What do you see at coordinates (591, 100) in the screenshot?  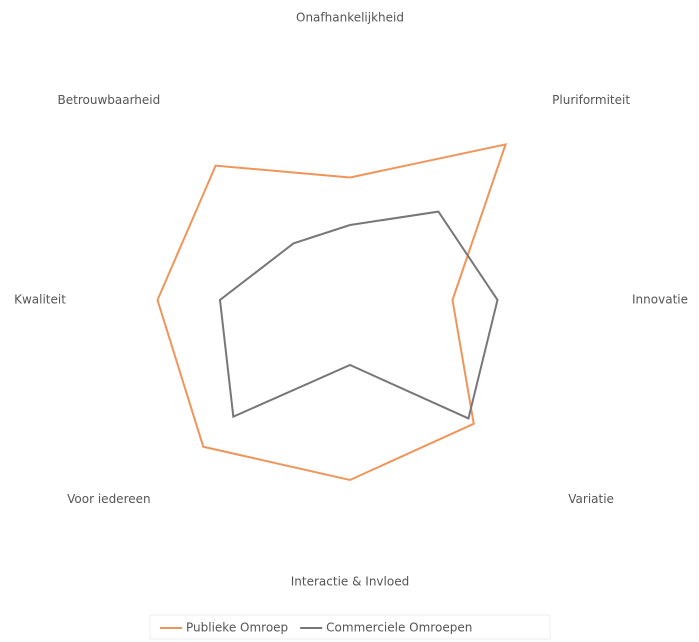 I see `axis-label: Pluriformiteit` at bounding box center [591, 100].